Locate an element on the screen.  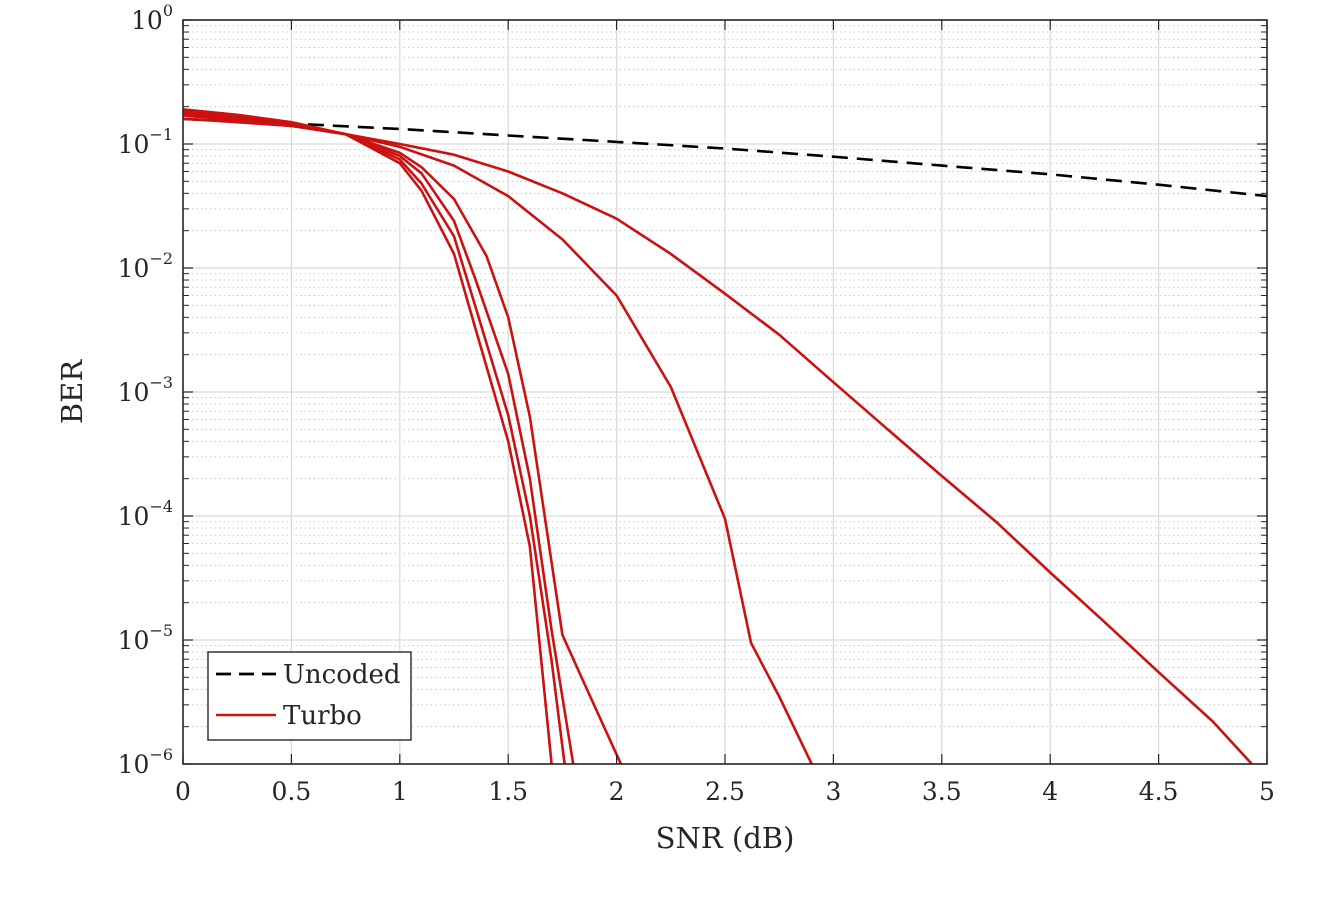
x-tick-label: 0.5 is located at coordinates (292, 791).